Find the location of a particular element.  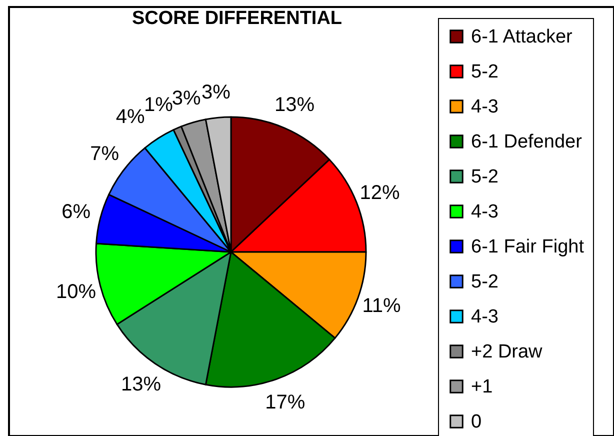

data-label: 11% is located at coordinates (382, 306).